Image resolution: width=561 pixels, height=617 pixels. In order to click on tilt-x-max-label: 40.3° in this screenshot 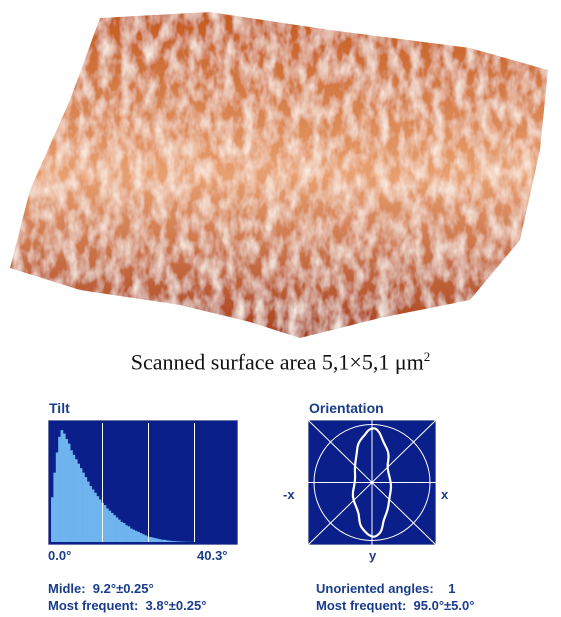, I will do `click(212, 555)`.